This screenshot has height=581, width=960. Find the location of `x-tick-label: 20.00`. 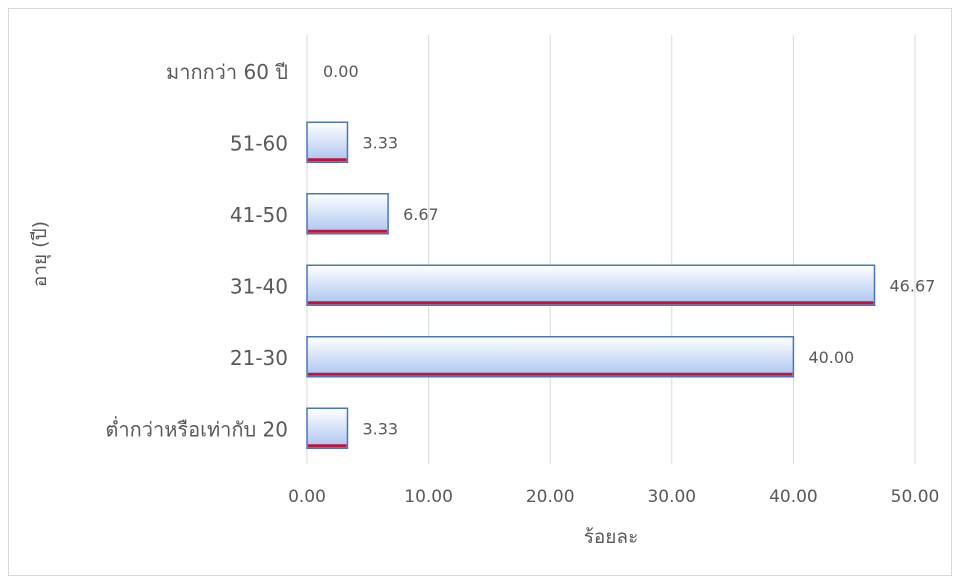

x-tick-label: 20.00 is located at coordinates (550, 497).